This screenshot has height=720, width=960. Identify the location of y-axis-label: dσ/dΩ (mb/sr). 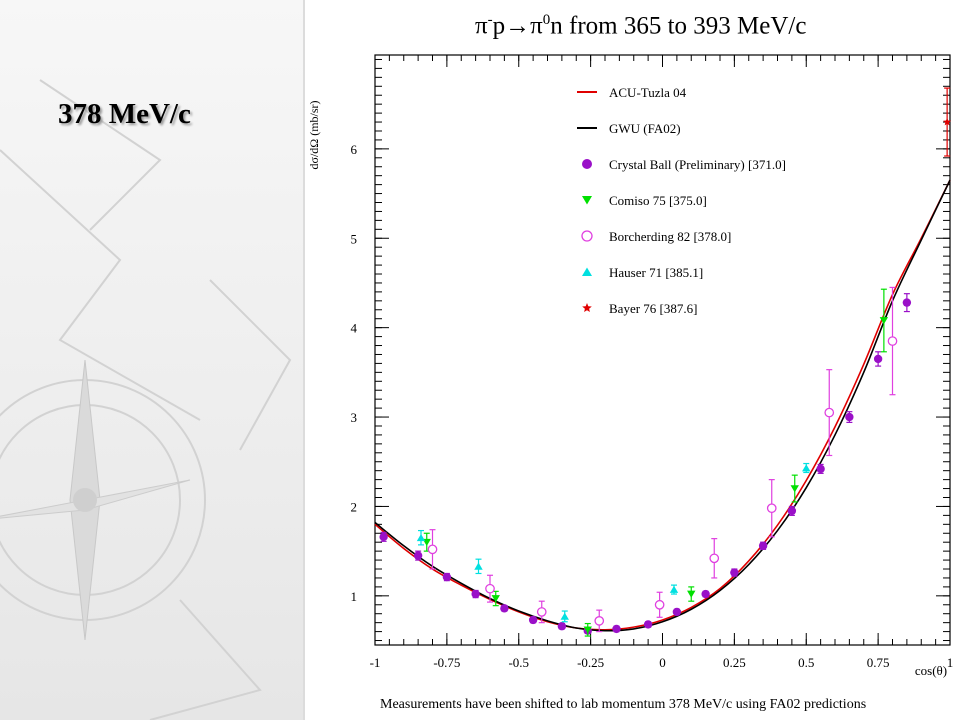
(314, 134).